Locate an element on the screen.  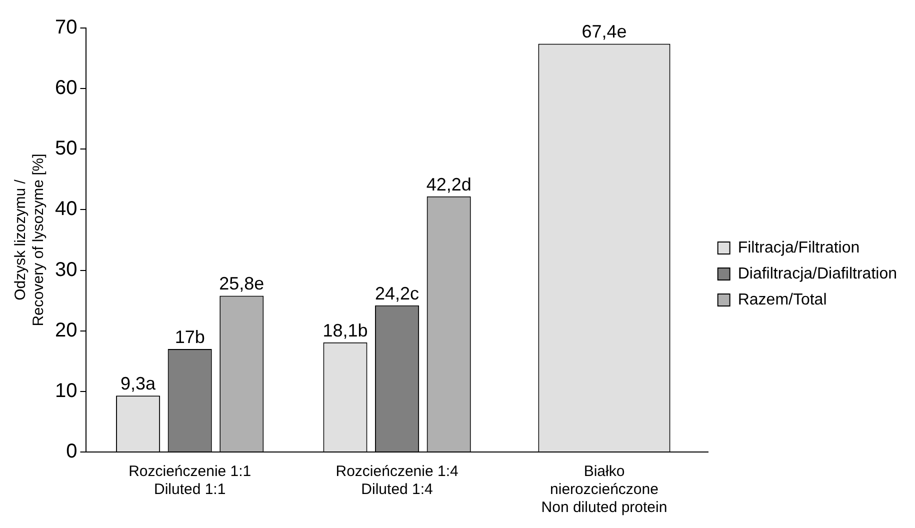
data-label: 25,8e is located at coordinates (241, 284).